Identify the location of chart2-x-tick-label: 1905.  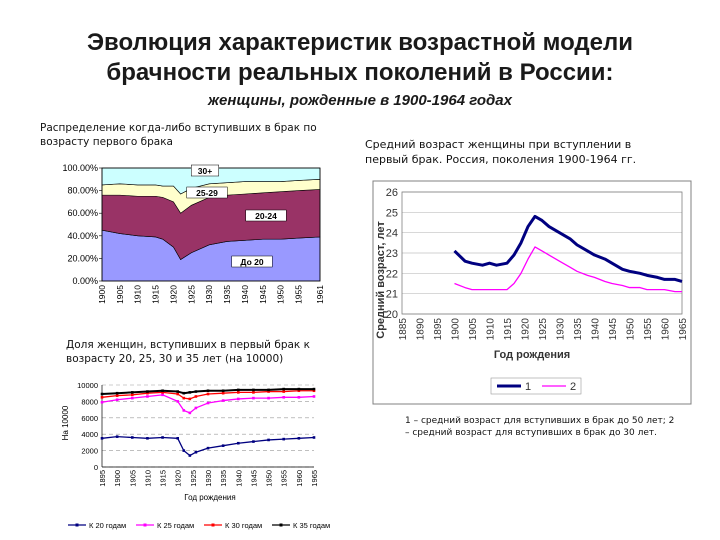
(473, 329).